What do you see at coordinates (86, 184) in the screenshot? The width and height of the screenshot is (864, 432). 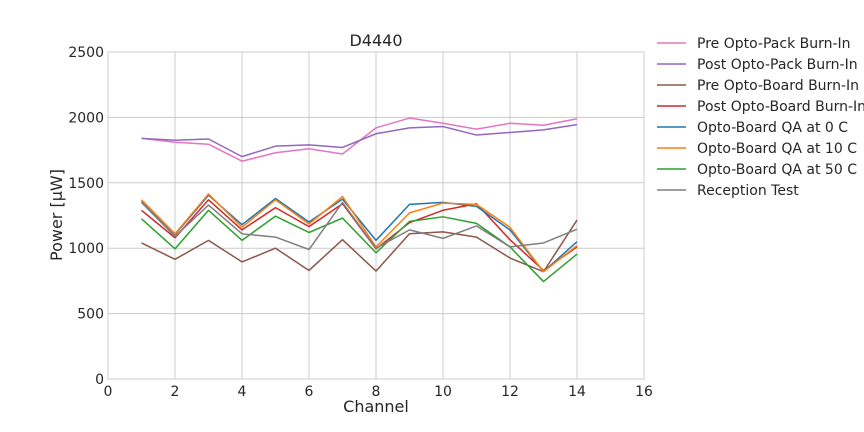 I see `y-tick-label: 1500` at bounding box center [86, 184].